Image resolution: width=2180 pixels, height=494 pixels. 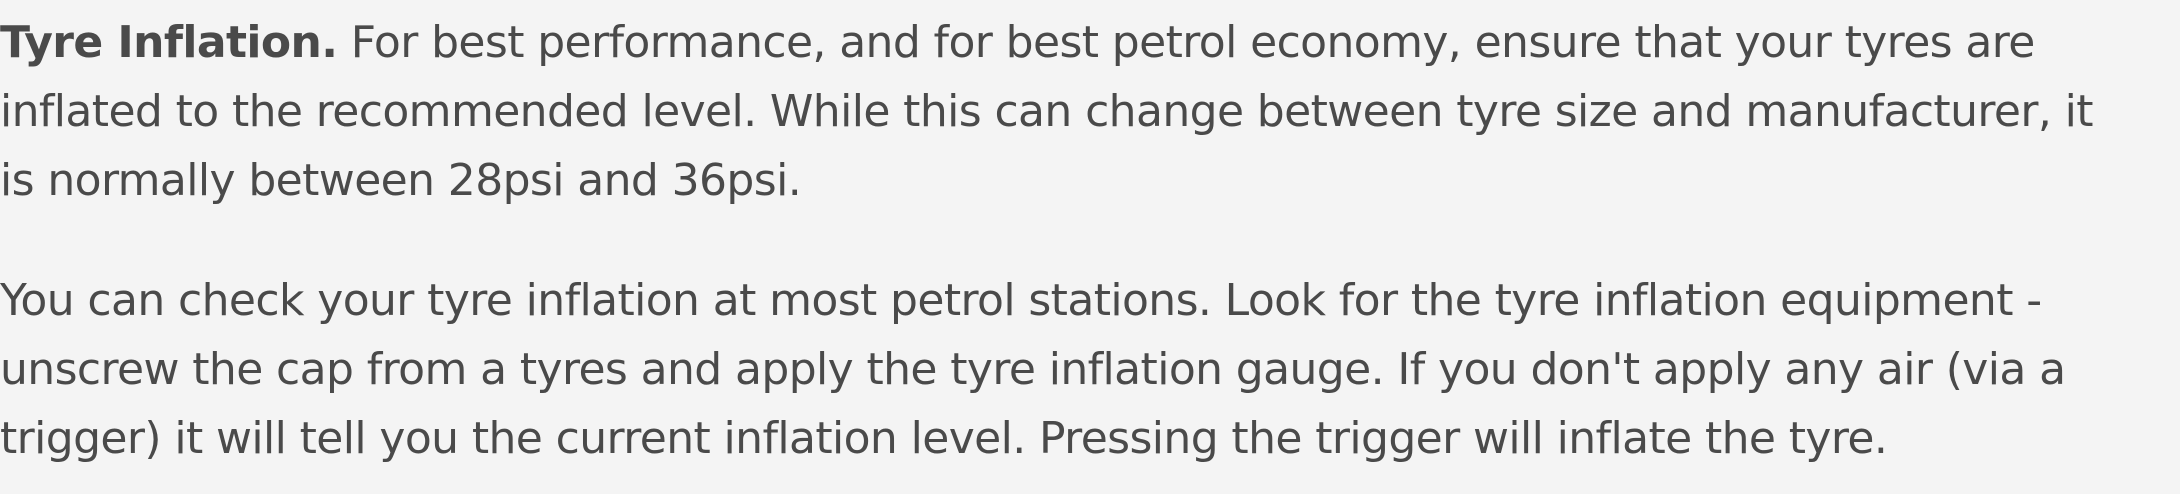 I want to click on tyre-inflation-heading: Tyre Inflation., so click(x=169, y=42).